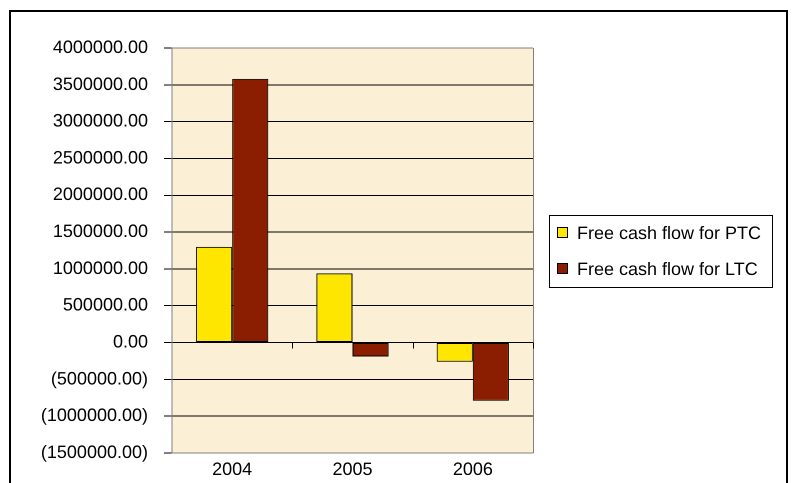  I want to click on y-tick-label: 1500000.00, so click(100, 231).